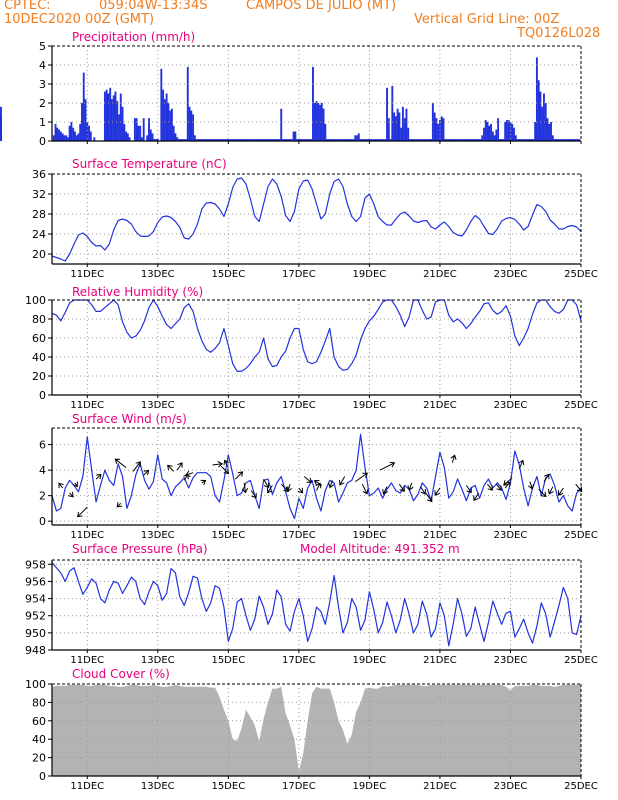  What do you see at coordinates (35, 564) in the screenshot?
I see `pressure-ytick-label: 958` at bounding box center [35, 564].